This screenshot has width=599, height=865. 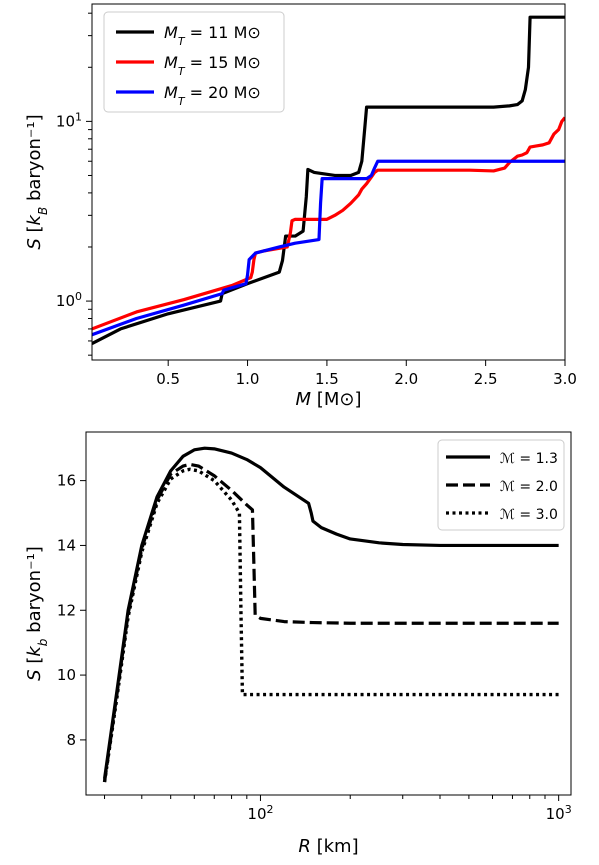 What do you see at coordinates (71, 740) in the screenshot?
I see `y-tick-label: 8` at bounding box center [71, 740].